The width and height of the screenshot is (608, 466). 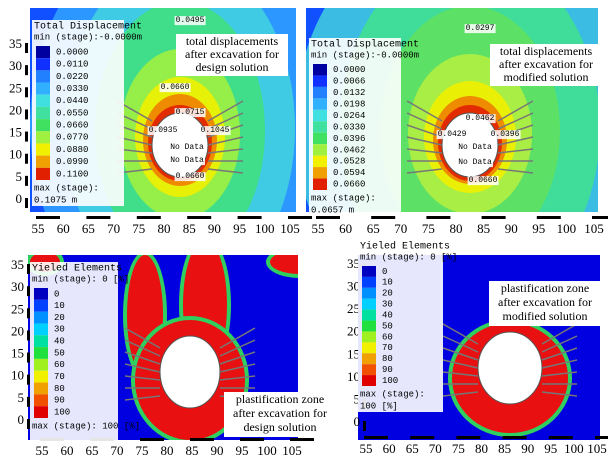 What do you see at coordinates (72, 174) in the screenshot?
I see `legend-label: 0.1100` at bounding box center [72, 174].